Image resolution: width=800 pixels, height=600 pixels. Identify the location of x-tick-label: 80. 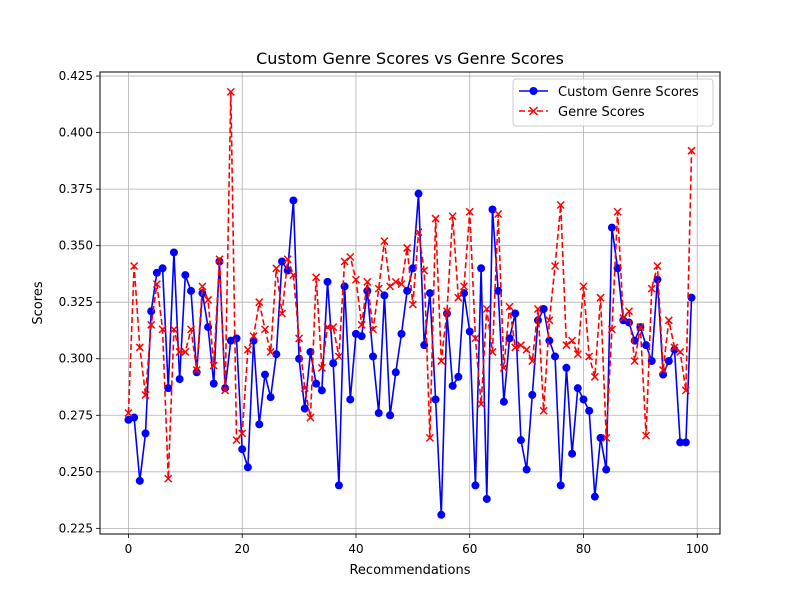
(583, 549).